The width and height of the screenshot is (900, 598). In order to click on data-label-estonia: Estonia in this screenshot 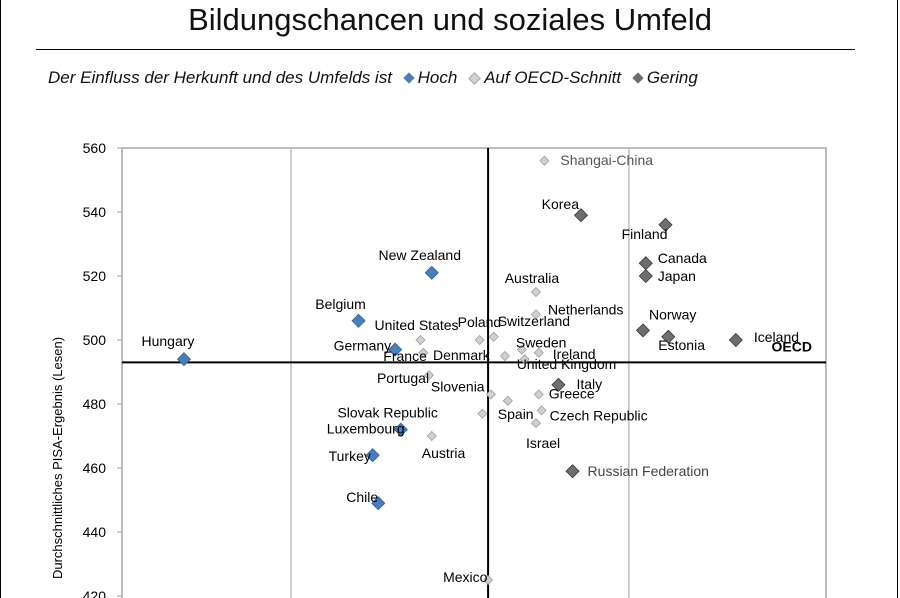, I will do `click(681, 345)`.